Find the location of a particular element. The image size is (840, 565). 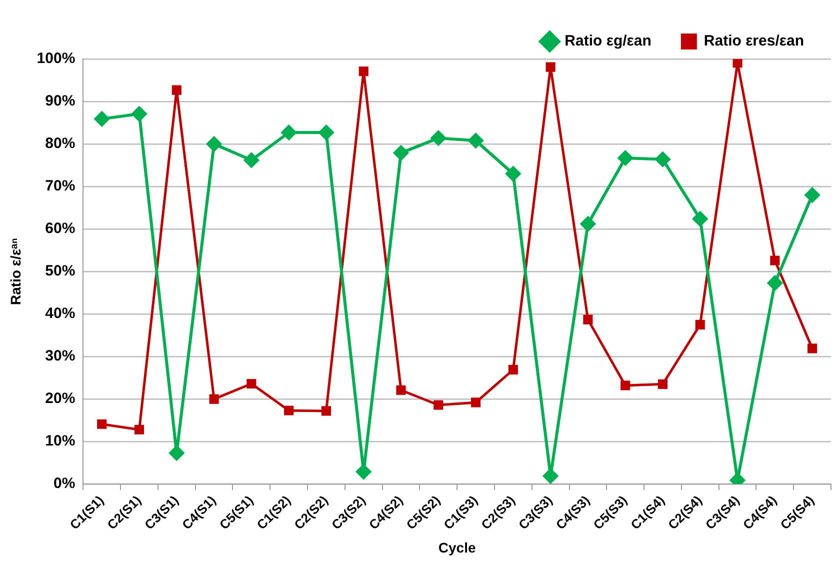

legend-label: Ratio εres/εan is located at coordinates (754, 41).